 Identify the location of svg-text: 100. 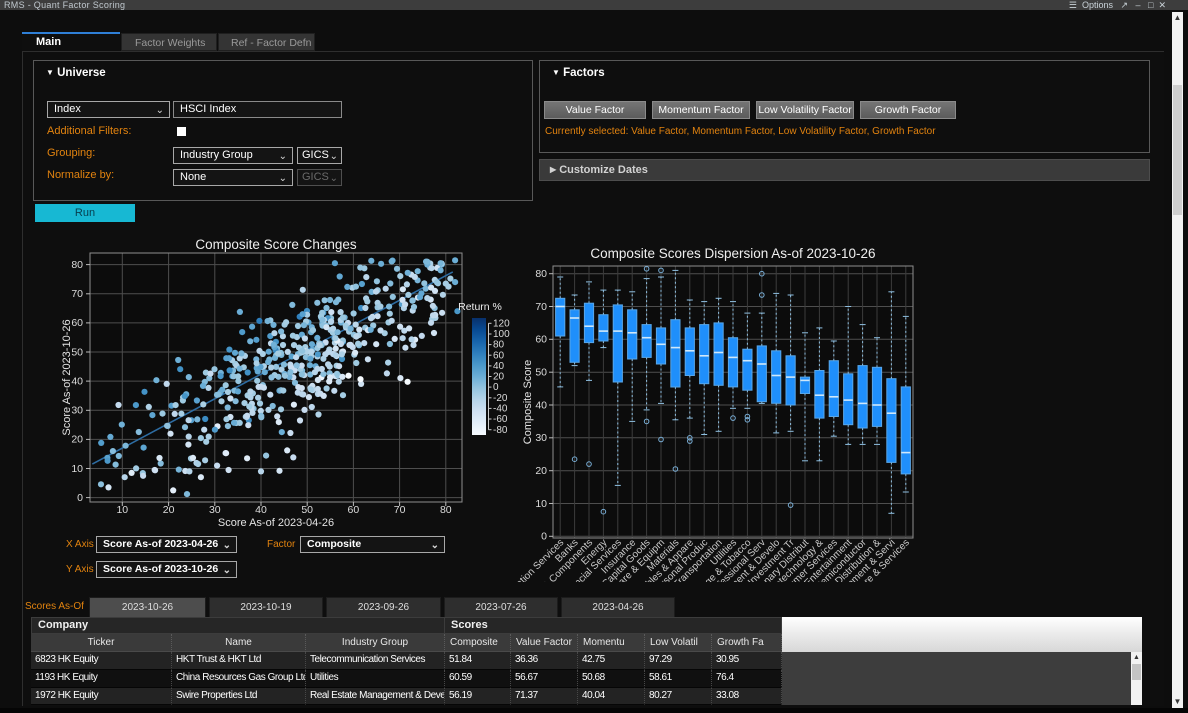
(501, 334).